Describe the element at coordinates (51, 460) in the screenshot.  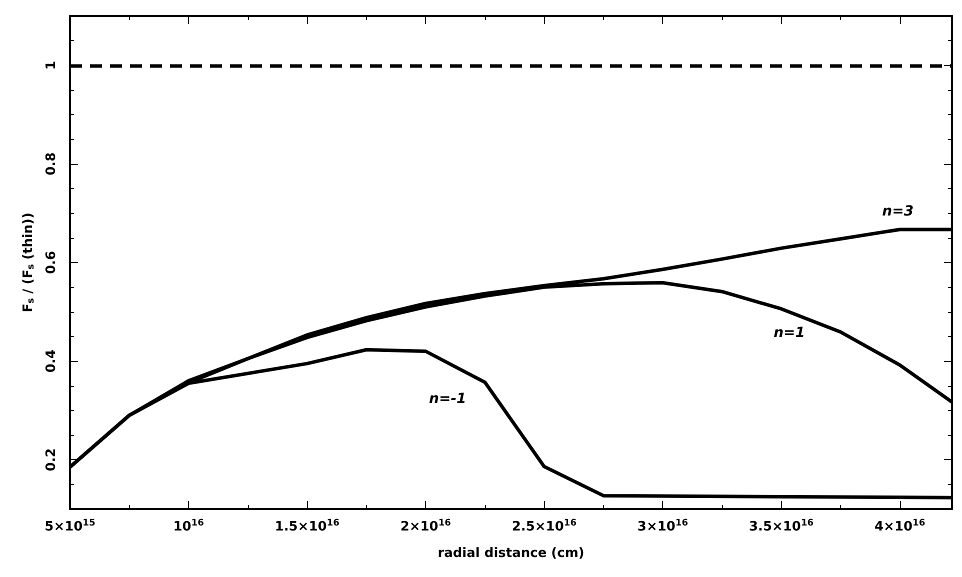
I see `y-tick-label: 0.2` at that location.